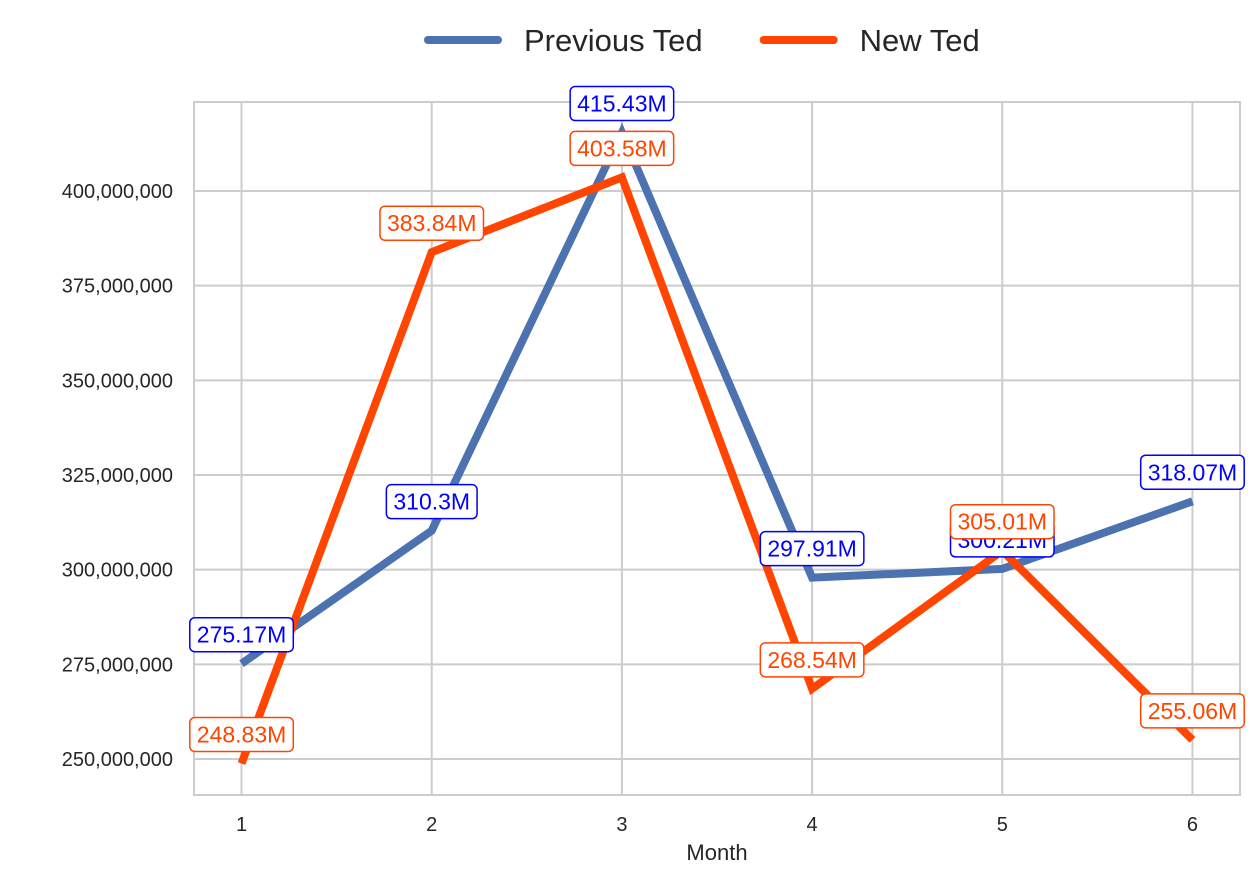 This screenshot has height=881, width=1255. I want to click on x-tick-label: 2, so click(431, 825).